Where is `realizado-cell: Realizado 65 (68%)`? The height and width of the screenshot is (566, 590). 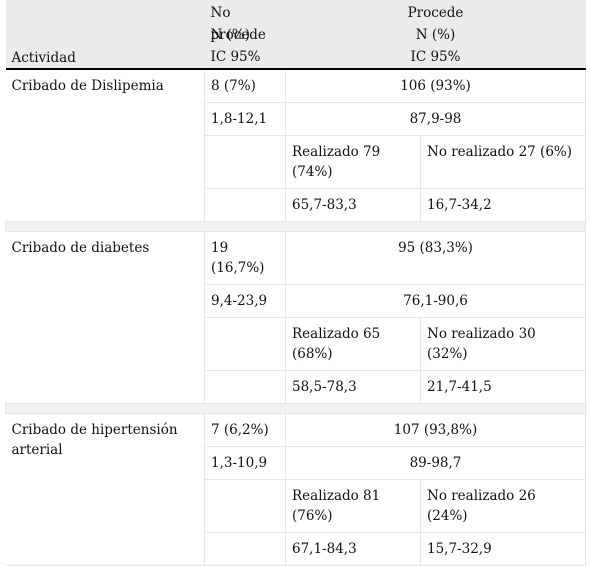 realizado-cell: Realizado 65 (68%) is located at coordinates (353, 344).